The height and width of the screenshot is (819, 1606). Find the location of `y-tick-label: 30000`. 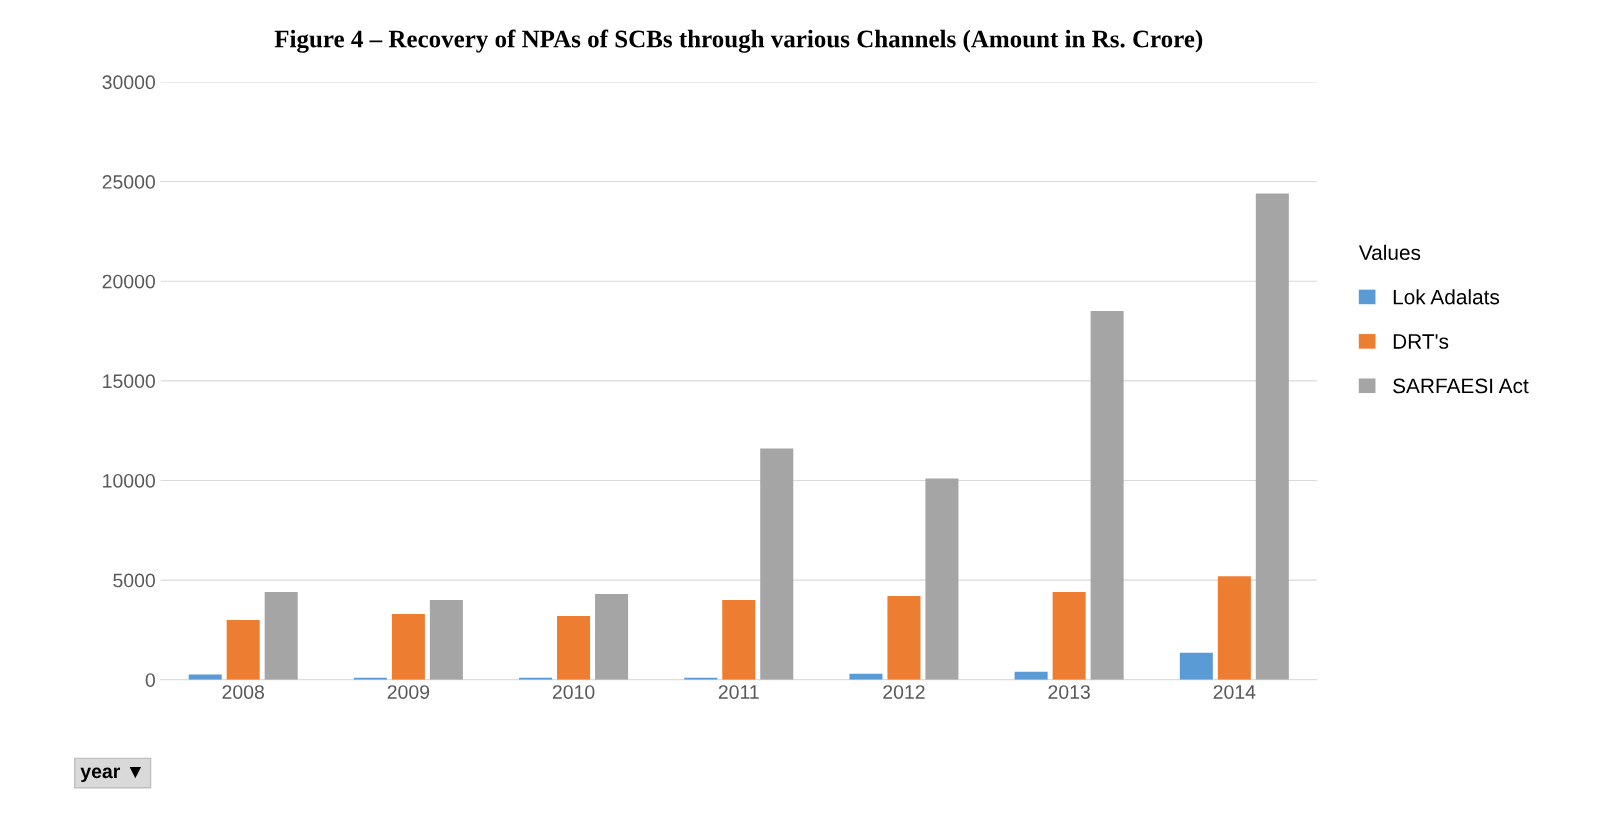

y-tick-label: 30000 is located at coordinates (128, 82).